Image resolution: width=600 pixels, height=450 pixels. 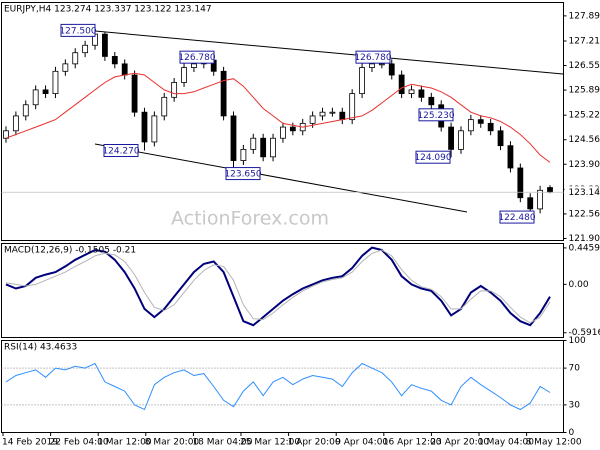 What do you see at coordinates (584, 214) in the screenshot?
I see `y-tick-label: 122.565` at bounding box center [584, 214].